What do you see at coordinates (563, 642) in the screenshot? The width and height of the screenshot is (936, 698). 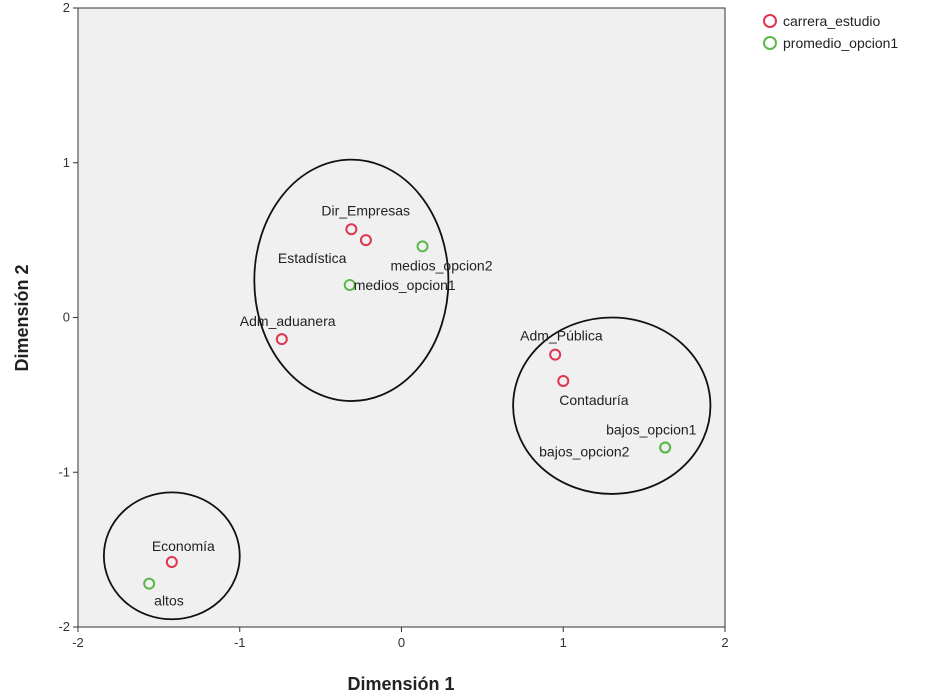 I see `x-tick-label: 1` at bounding box center [563, 642].